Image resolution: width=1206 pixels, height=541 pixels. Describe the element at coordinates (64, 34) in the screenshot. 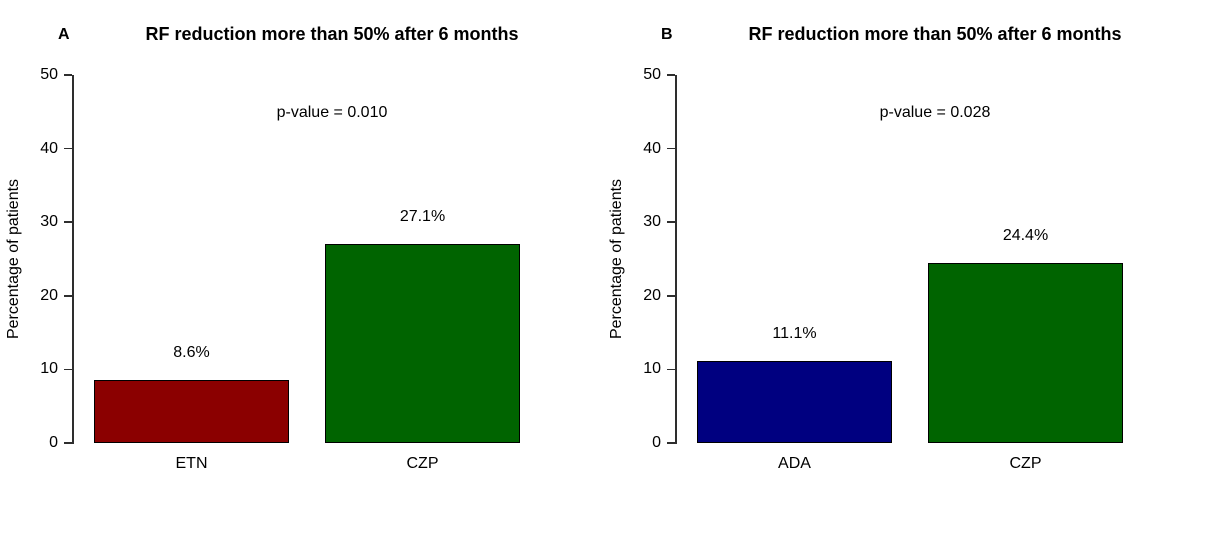

I see `panel-a-corner-label: A` at that location.